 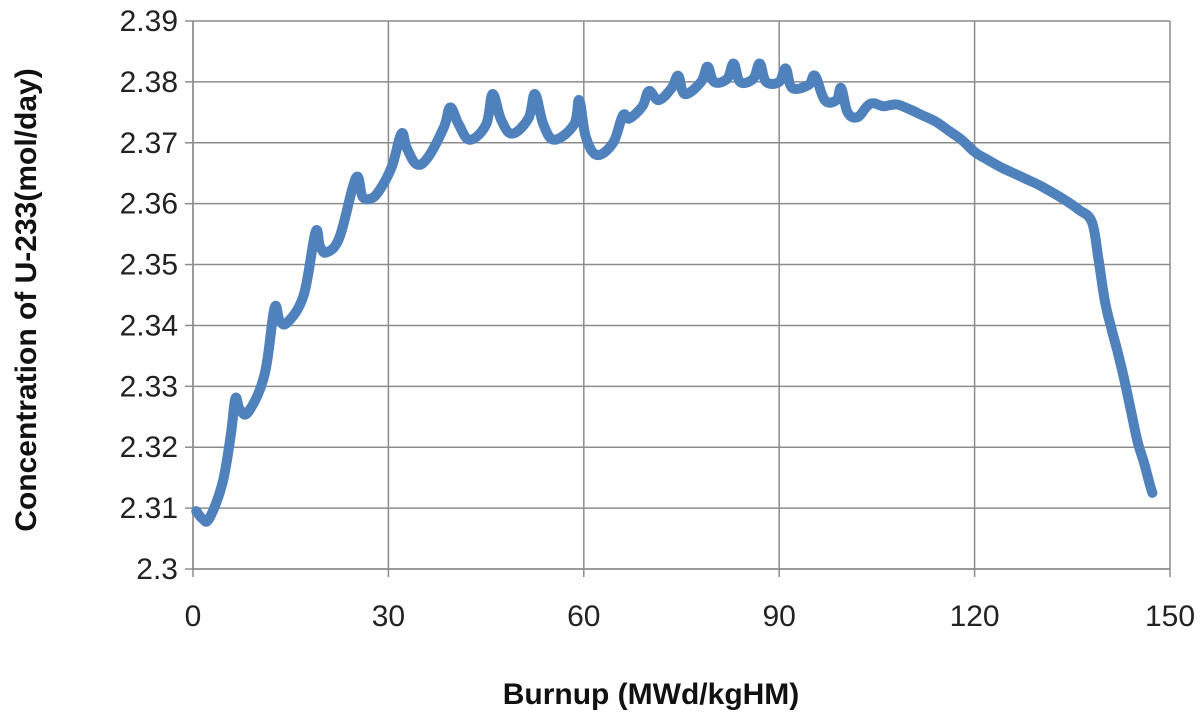 What do you see at coordinates (583, 616) in the screenshot?
I see `x-tick-label: 60` at bounding box center [583, 616].